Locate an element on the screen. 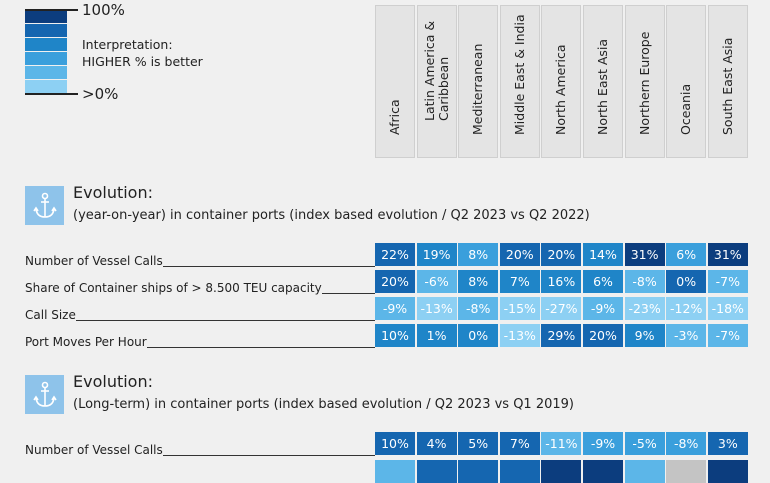 The height and width of the screenshot is (483, 770). table-cell: 22% is located at coordinates (395, 254).